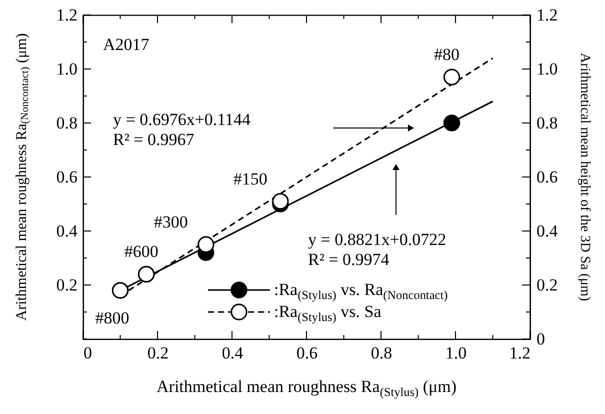 The height and width of the screenshot is (414, 605). What do you see at coordinates (547, 69) in the screenshot?
I see `y2-tick-label: 1.0` at bounding box center [547, 69].